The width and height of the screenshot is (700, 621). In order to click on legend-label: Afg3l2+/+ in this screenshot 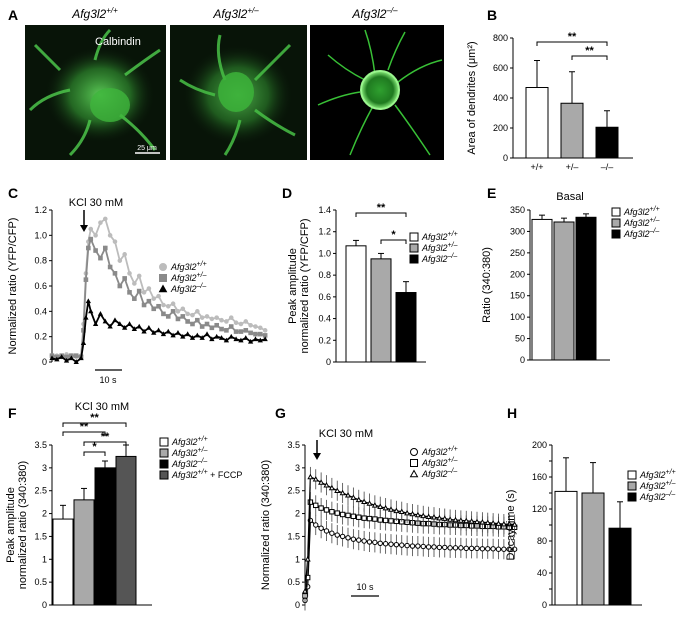, I will do `click(641, 211)`.